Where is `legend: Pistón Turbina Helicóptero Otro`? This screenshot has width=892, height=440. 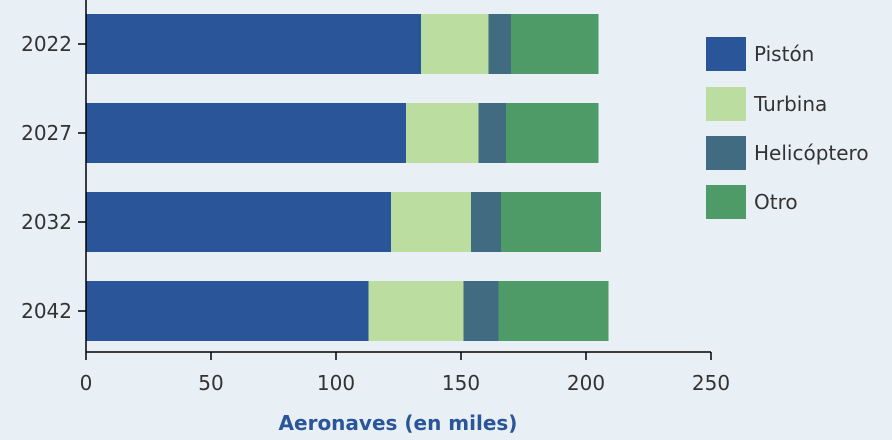 legend: Pistón Turbina Helicóptero Otro is located at coordinates (787, 128).